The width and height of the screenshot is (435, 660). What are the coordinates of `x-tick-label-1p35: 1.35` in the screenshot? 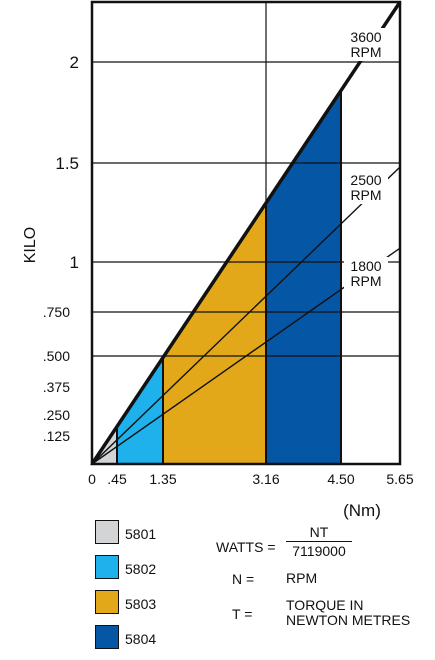 It's located at (162, 479).